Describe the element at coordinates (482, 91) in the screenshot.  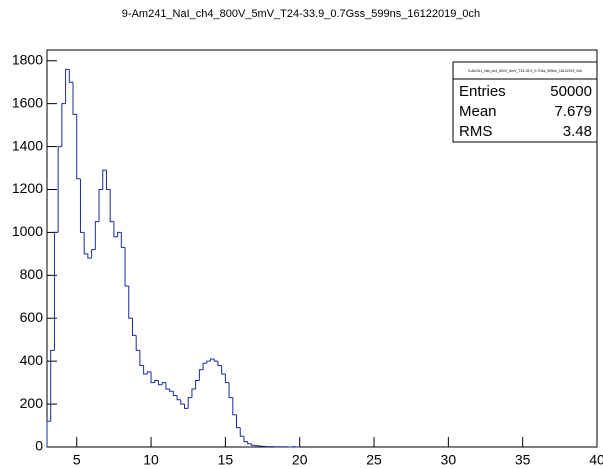
I see `stats-label: Entries` at that location.